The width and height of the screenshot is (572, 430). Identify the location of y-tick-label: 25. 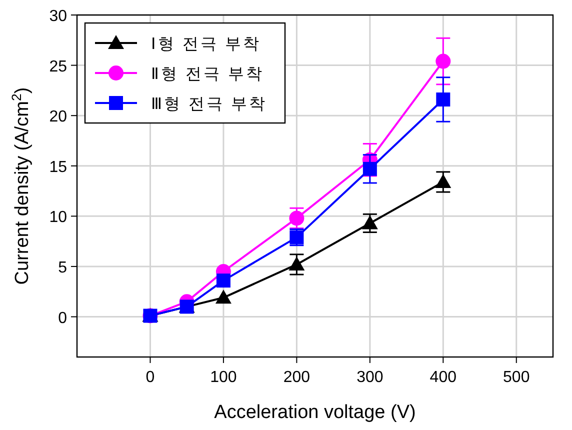
(58, 67).